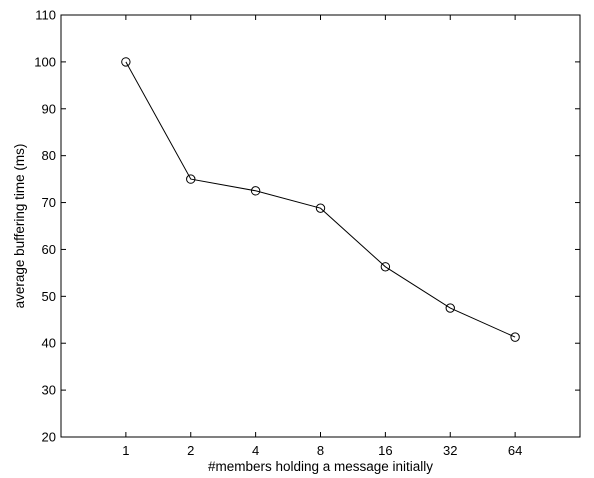 Image resolution: width=594 pixels, height=478 pixels. Describe the element at coordinates (49, 249) in the screenshot. I see `y-tick-label: 60` at that location.